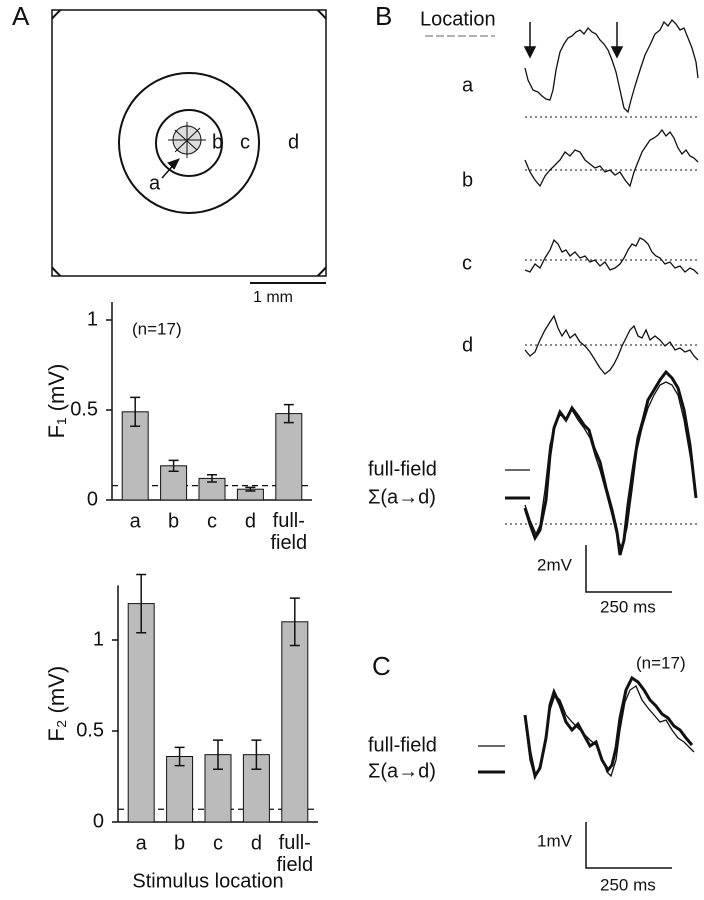  What do you see at coordinates (555, 564) in the screenshot?
I see `scale-label: 2mV` at bounding box center [555, 564].